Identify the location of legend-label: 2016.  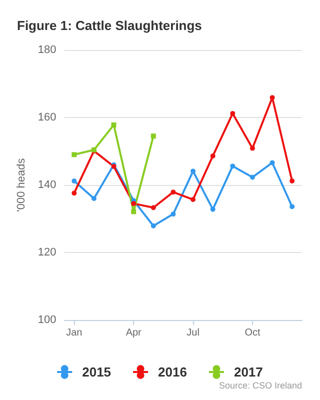
(172, 372).